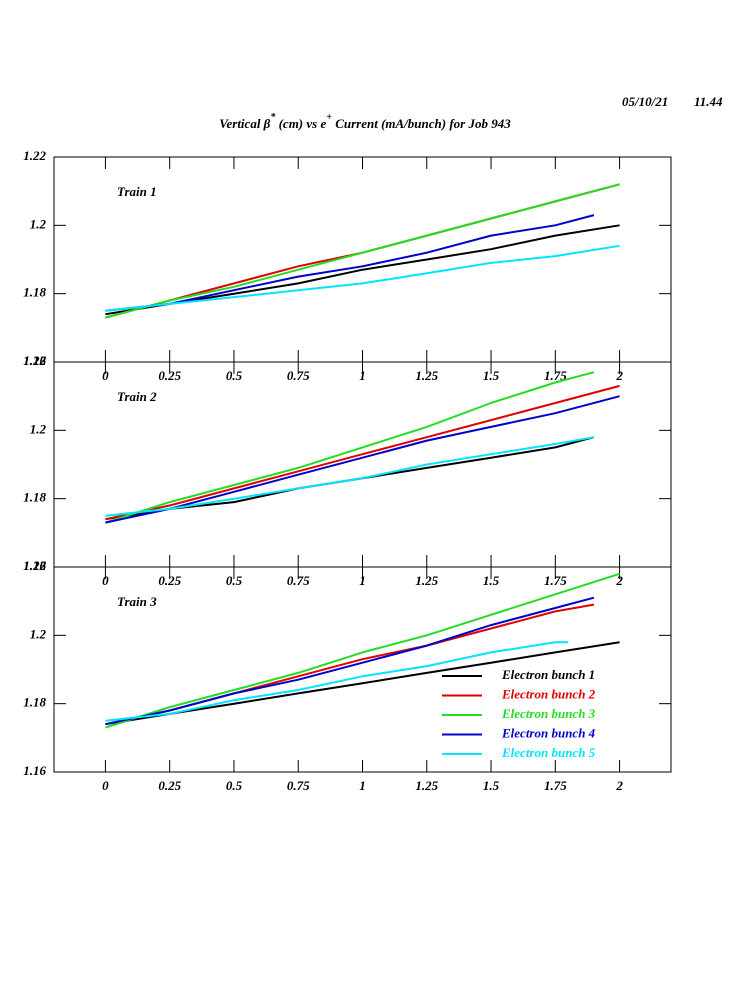 Image resolution: width=750 pixels, height=1000 pixels. I want to click on title-part: (cm) vs e, so click(300, 123).